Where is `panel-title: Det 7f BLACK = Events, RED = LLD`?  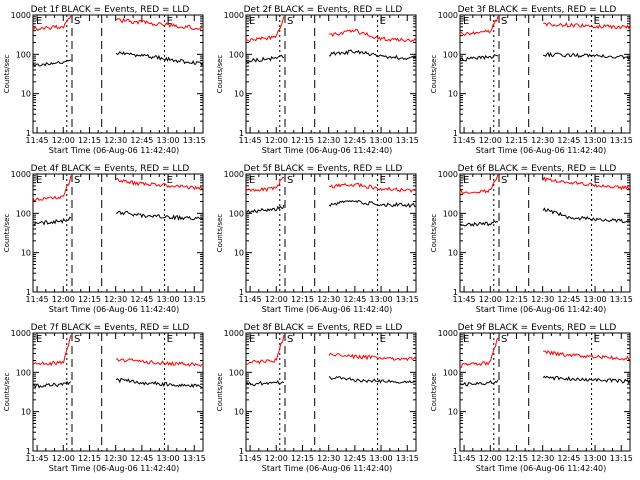 panel-title: Det 7f BLACK = Events, RED = LLD is located at coordinates (110, 328).